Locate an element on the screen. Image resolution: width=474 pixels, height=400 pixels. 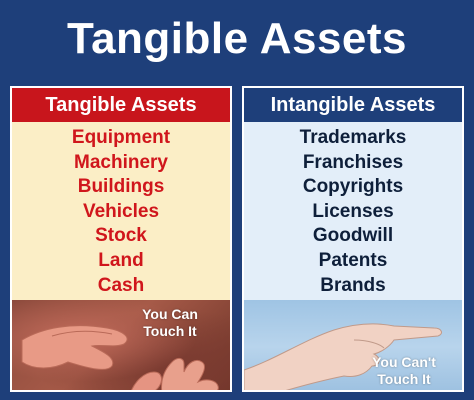
hands-icon is located at coordinates (120, 357).